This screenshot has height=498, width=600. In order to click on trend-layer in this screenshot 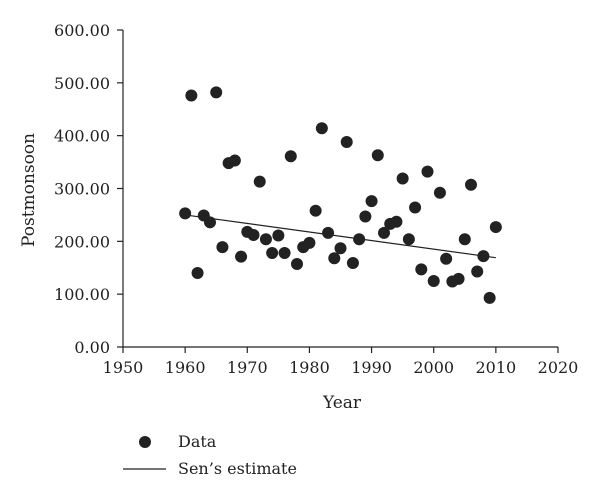, I will do `click(340, 236)`.